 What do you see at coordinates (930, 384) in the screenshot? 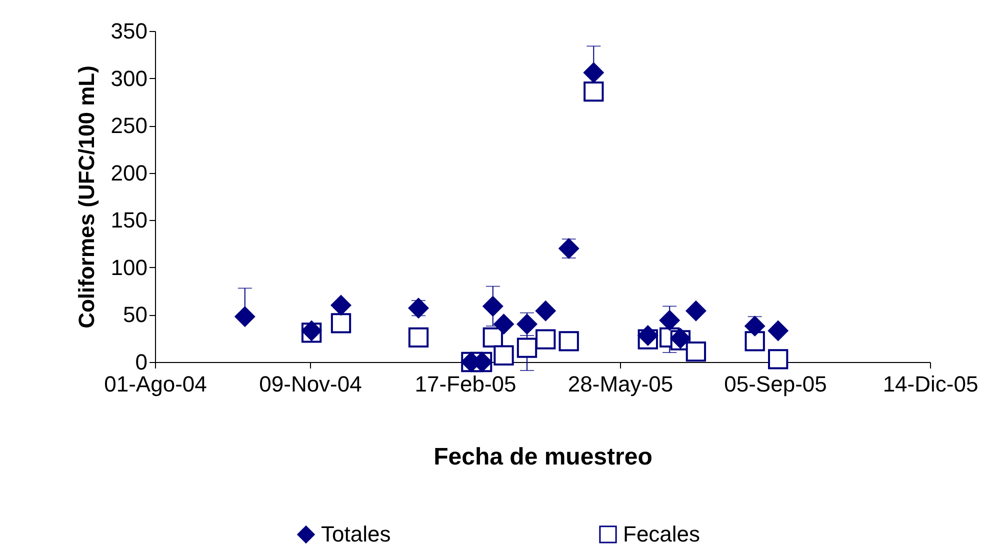
I see `x-tick-label: 14-Dic-05` at bounding box center [930, 384].